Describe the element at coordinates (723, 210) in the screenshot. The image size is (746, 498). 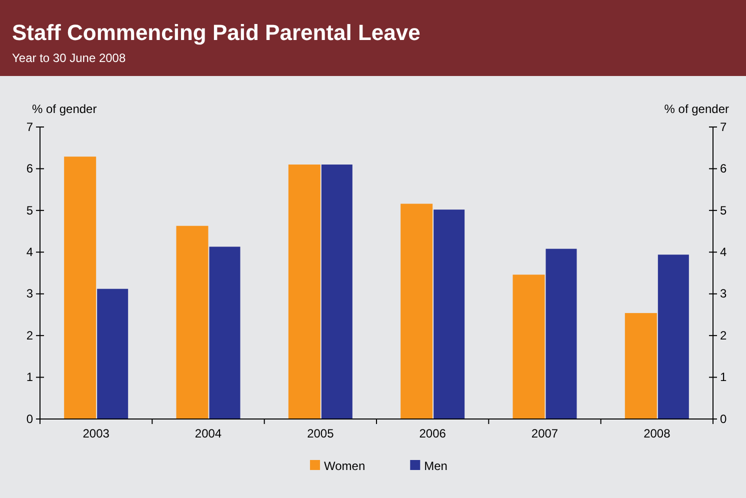
I see `y2-tick-label: 5` at that location.